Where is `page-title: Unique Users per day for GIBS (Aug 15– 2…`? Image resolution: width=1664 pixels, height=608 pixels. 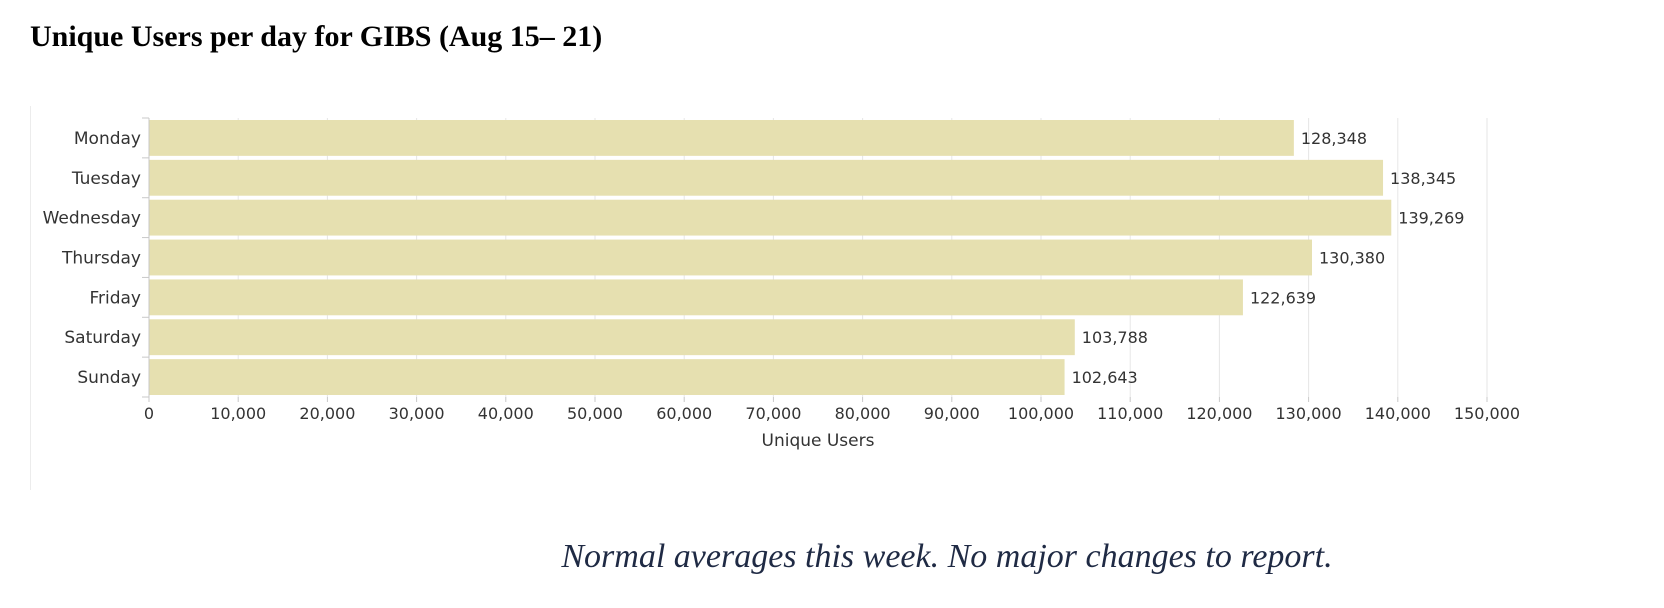 page-title: Unique Users per day for GIBS (Aug 15– 2… is located at coordinates (316, 36).